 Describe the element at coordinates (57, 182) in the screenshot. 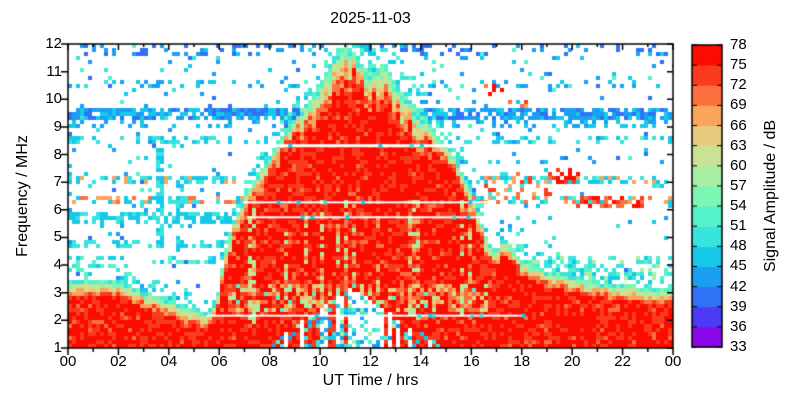

I see `y-tick-label: 7` at that location.